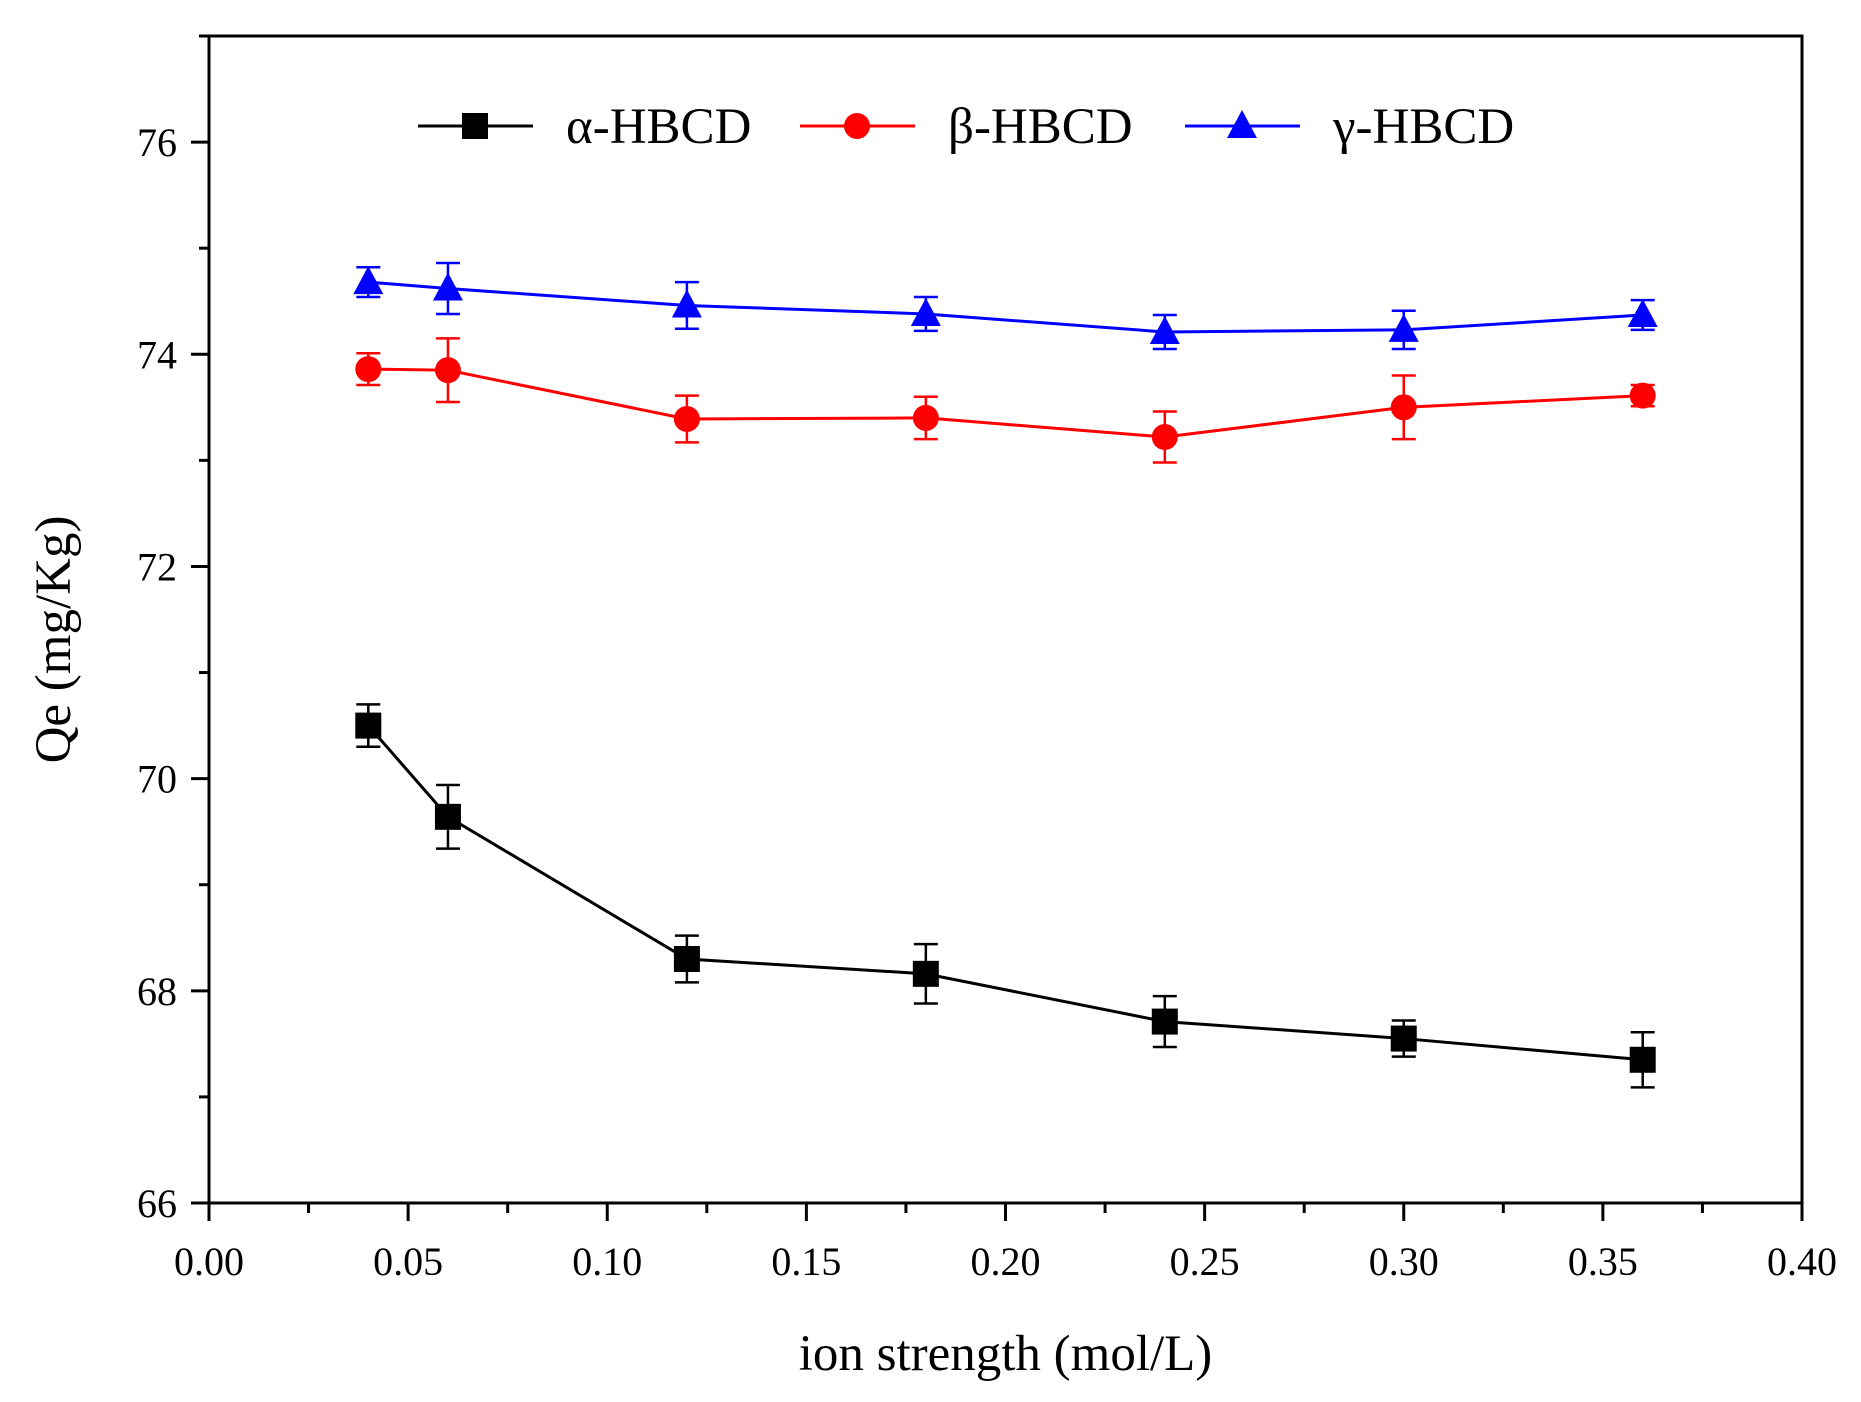  Describe the element at coordinates (1603, 1261) in the screenshot. I see `x-tick-label: 0.35` at that location.